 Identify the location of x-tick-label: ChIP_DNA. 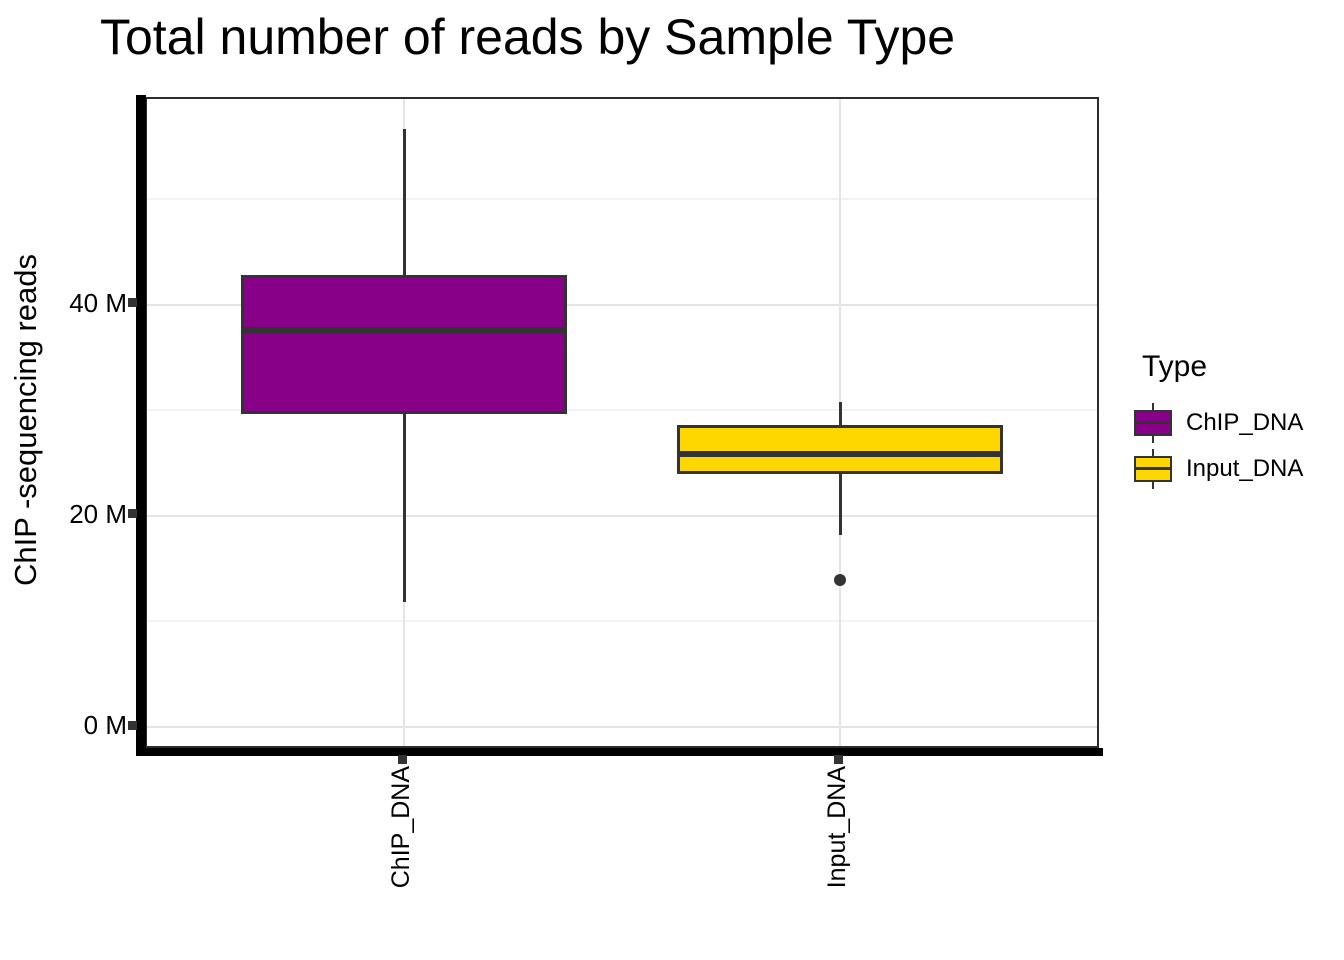
(401, 827).